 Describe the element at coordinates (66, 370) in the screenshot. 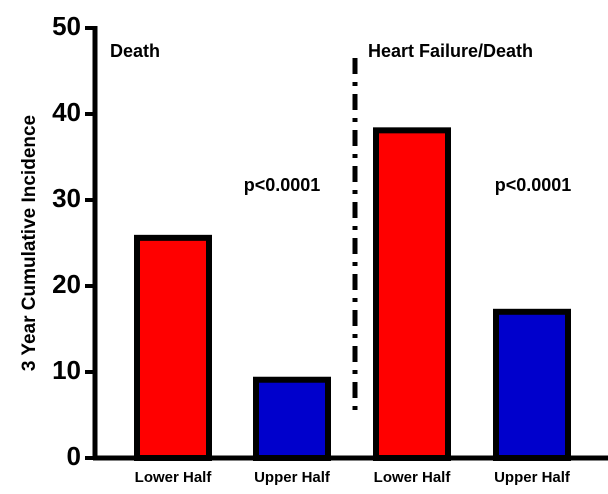

I see `y-tick-label: 10` at that location.